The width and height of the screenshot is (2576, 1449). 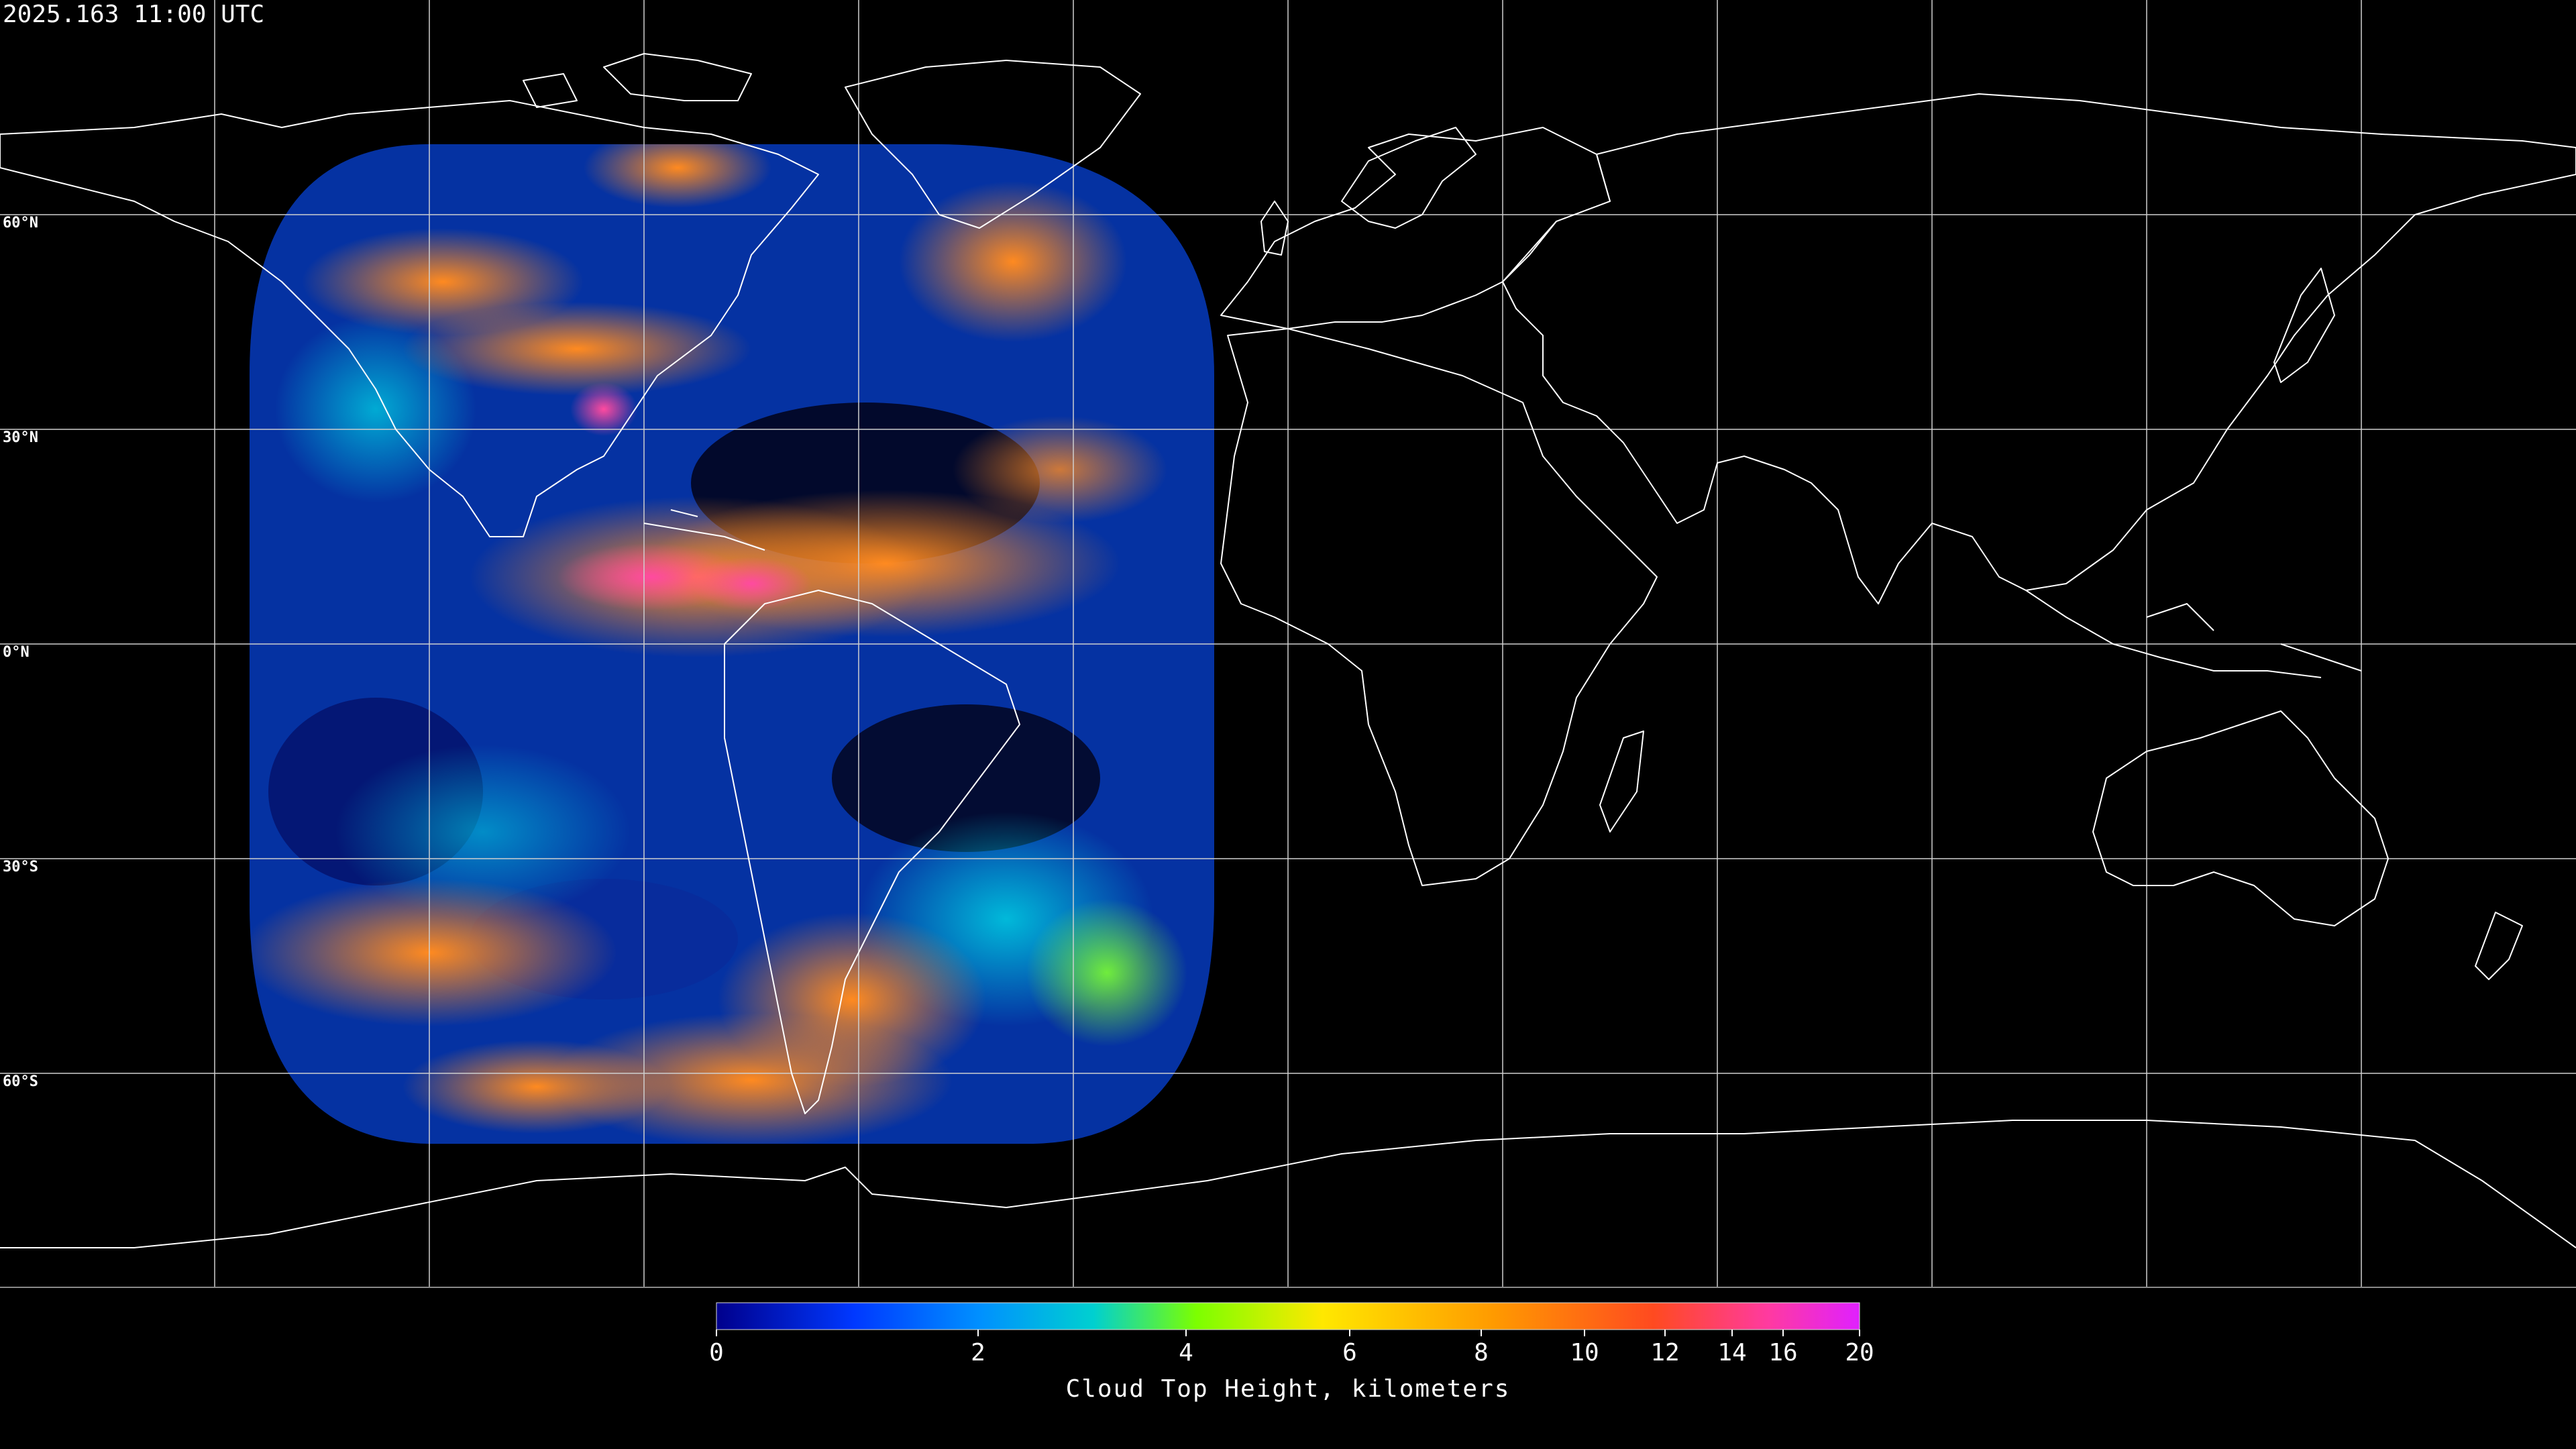 What do you see at coordinates (1439, 607) in the screenshot?
I see `coastline-africa` at bounding box center [1439, 607].